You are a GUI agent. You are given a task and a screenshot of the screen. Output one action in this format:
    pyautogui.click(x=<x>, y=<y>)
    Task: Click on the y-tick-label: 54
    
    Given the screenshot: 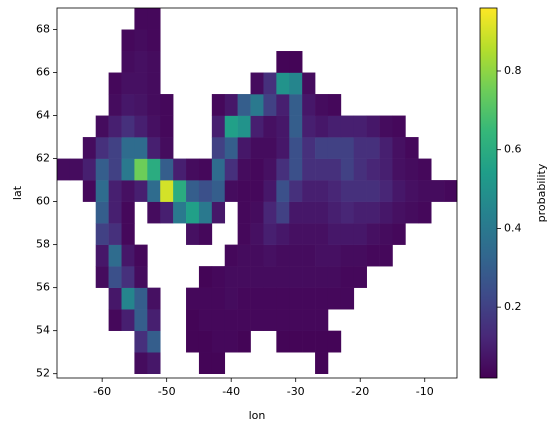 What is the action you would take?
    pyautogui.click(x=43, y=330)
    